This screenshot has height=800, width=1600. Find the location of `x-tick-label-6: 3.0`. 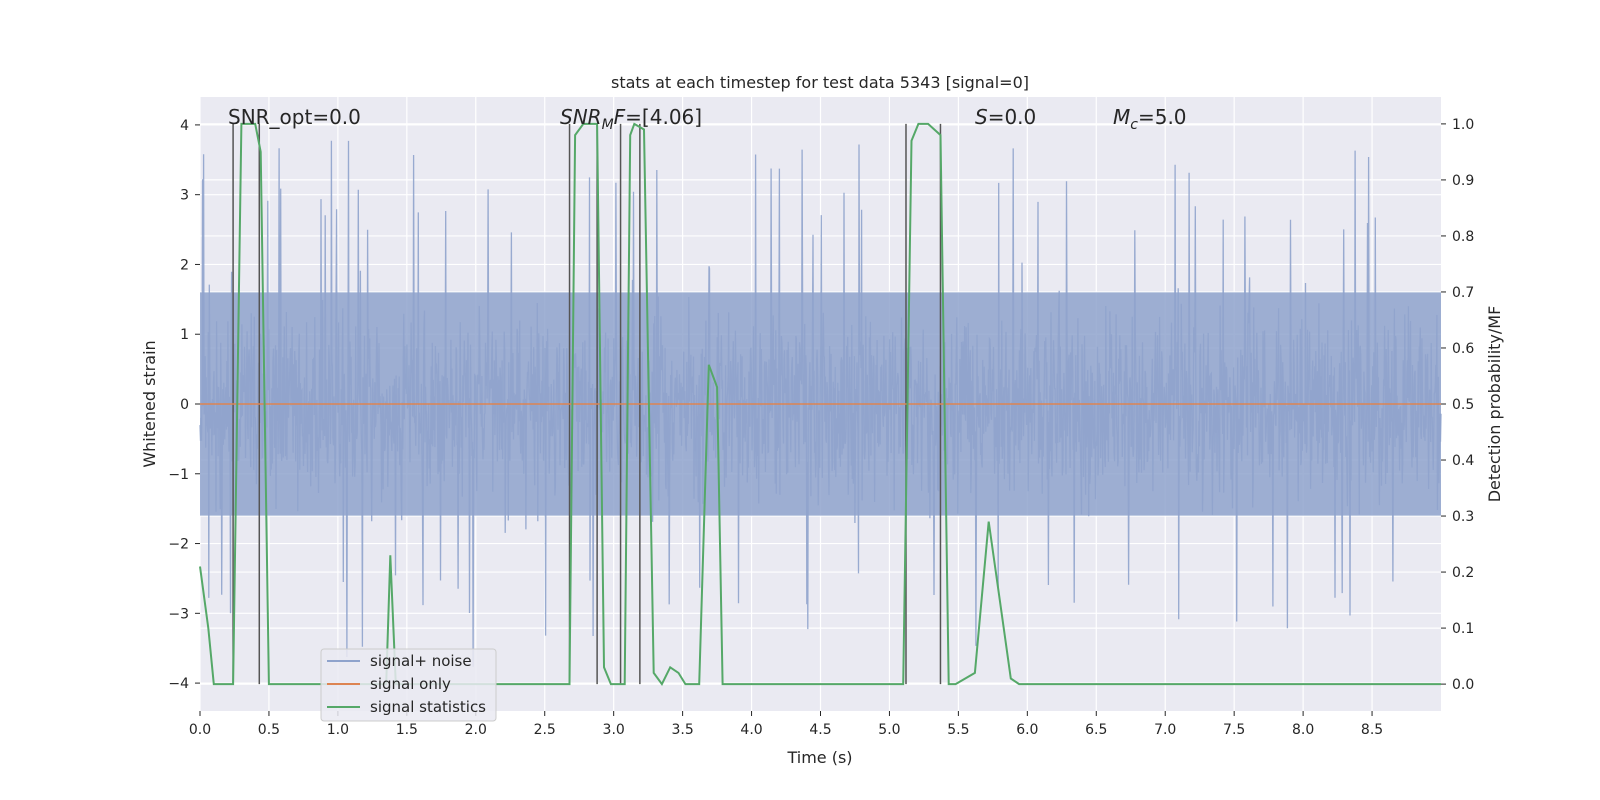

x-tick-label-6: 3.0 is located at coordinates (614, 730).